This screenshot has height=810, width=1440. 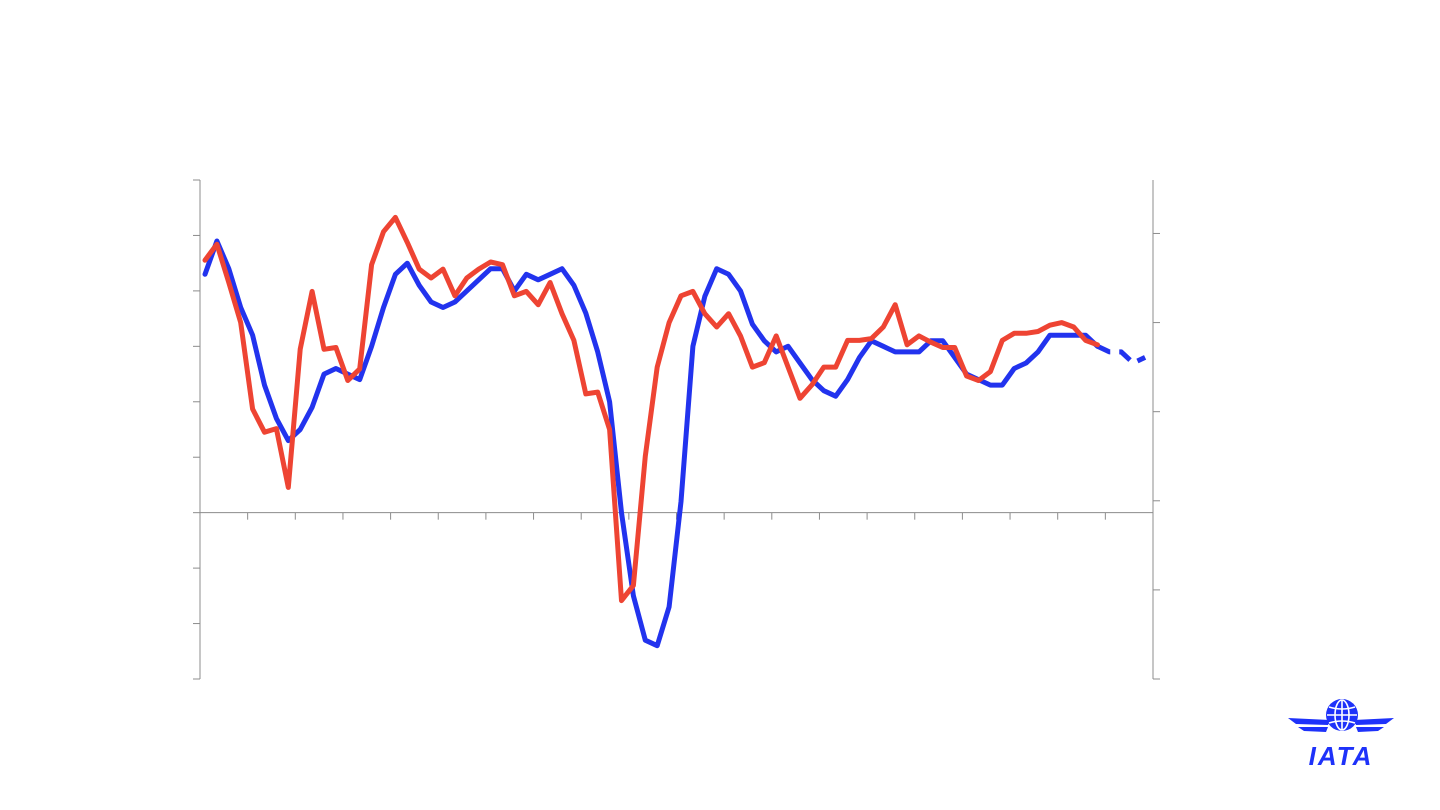 I want to click on series-0-forecast-line, so click(x=1121, y=355).